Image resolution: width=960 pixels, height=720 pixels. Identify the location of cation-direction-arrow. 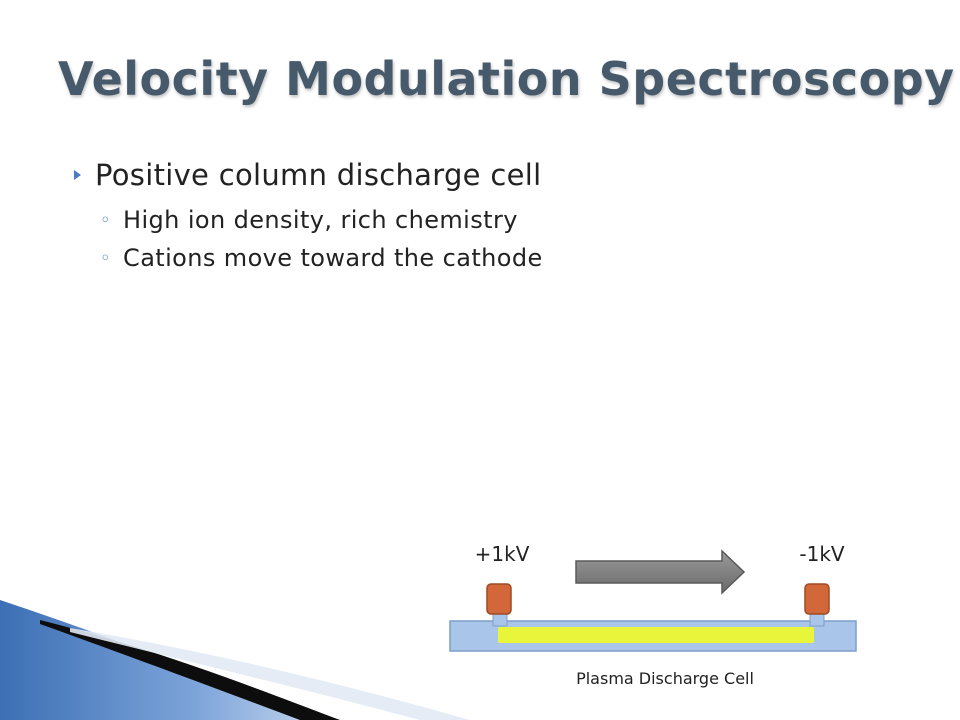
(660, 572).